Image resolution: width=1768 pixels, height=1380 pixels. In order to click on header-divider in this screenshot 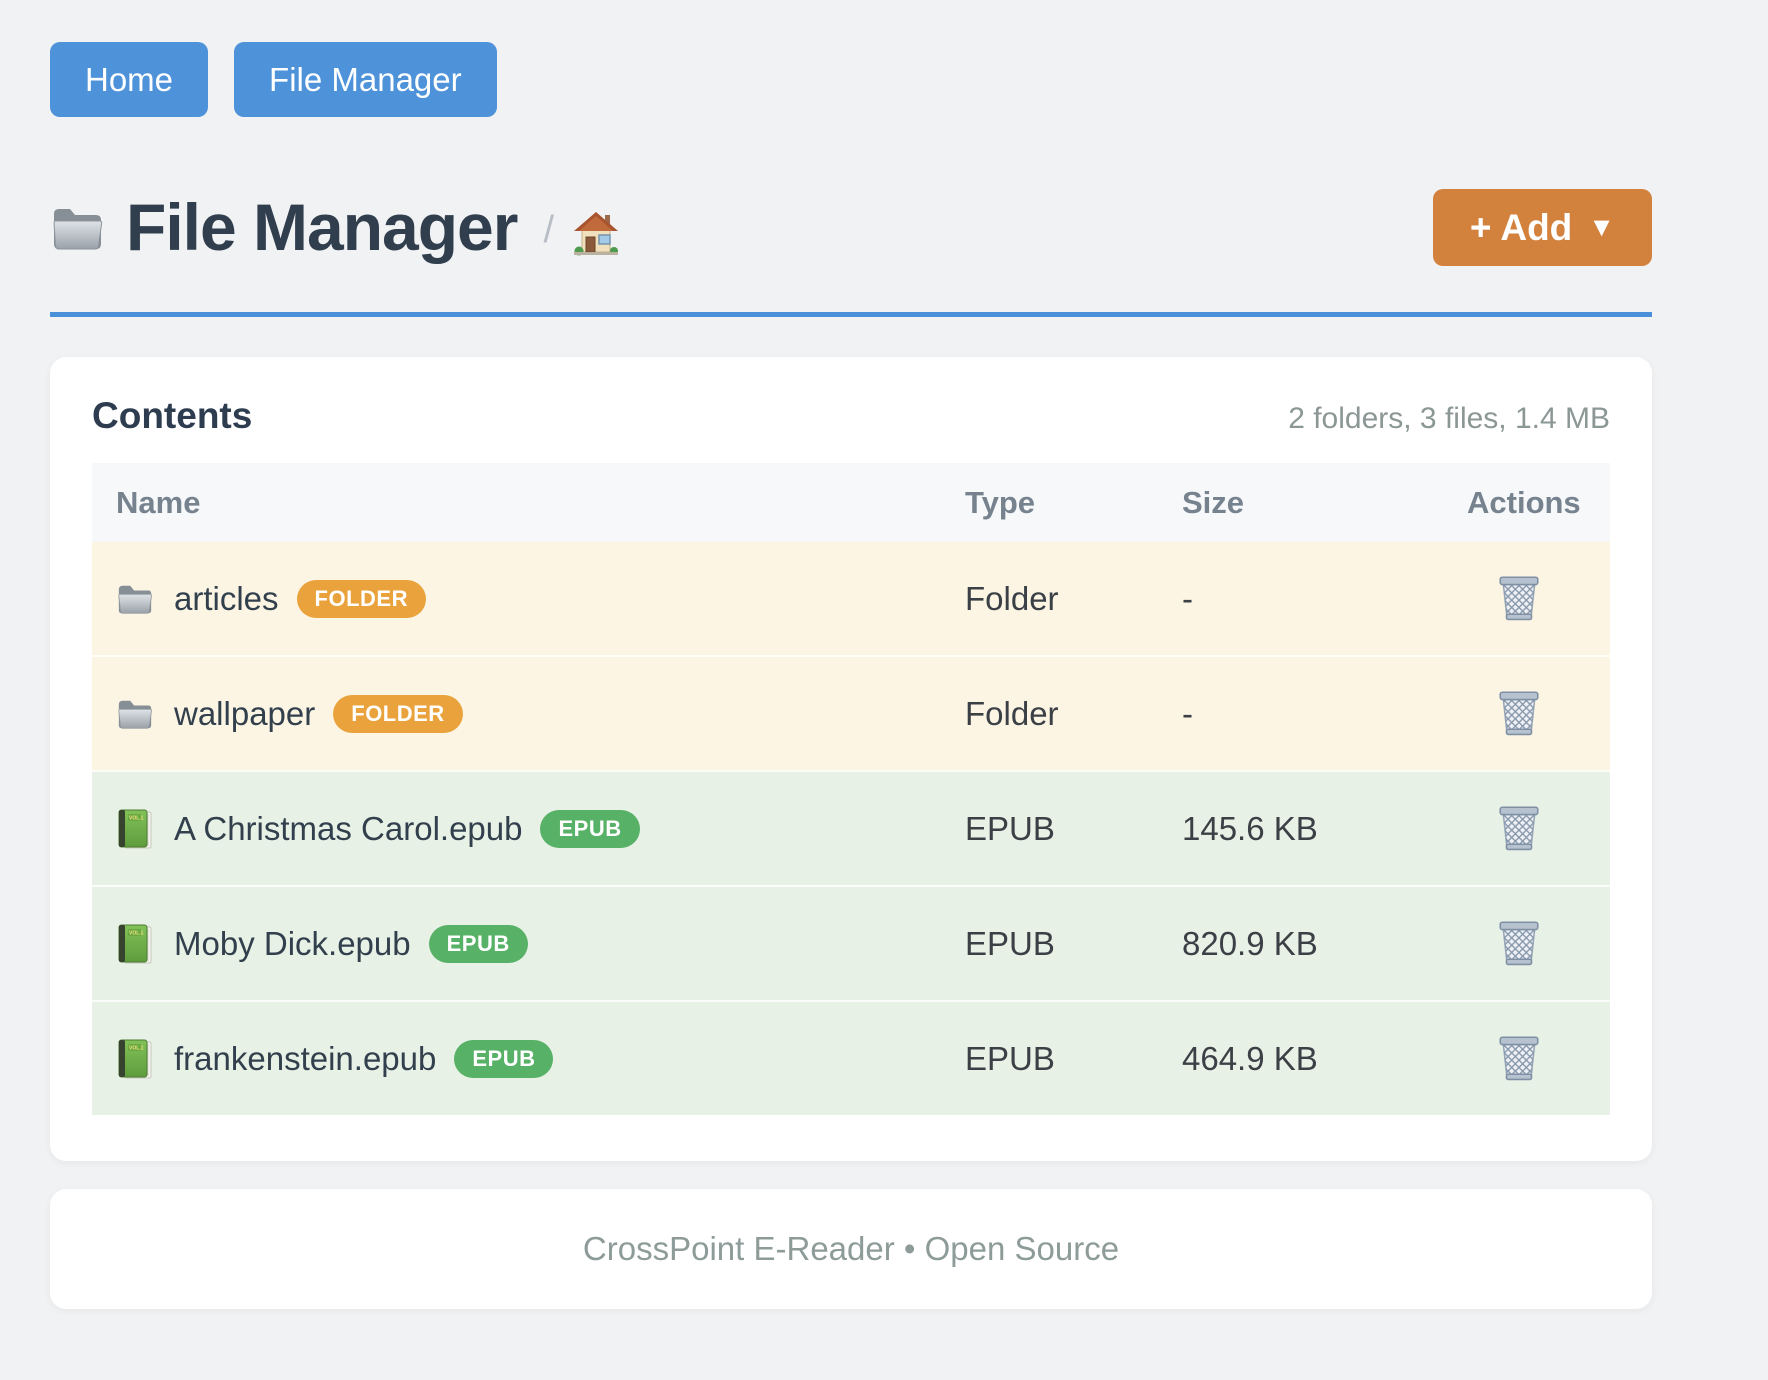, I will do `click(851, 314)`.